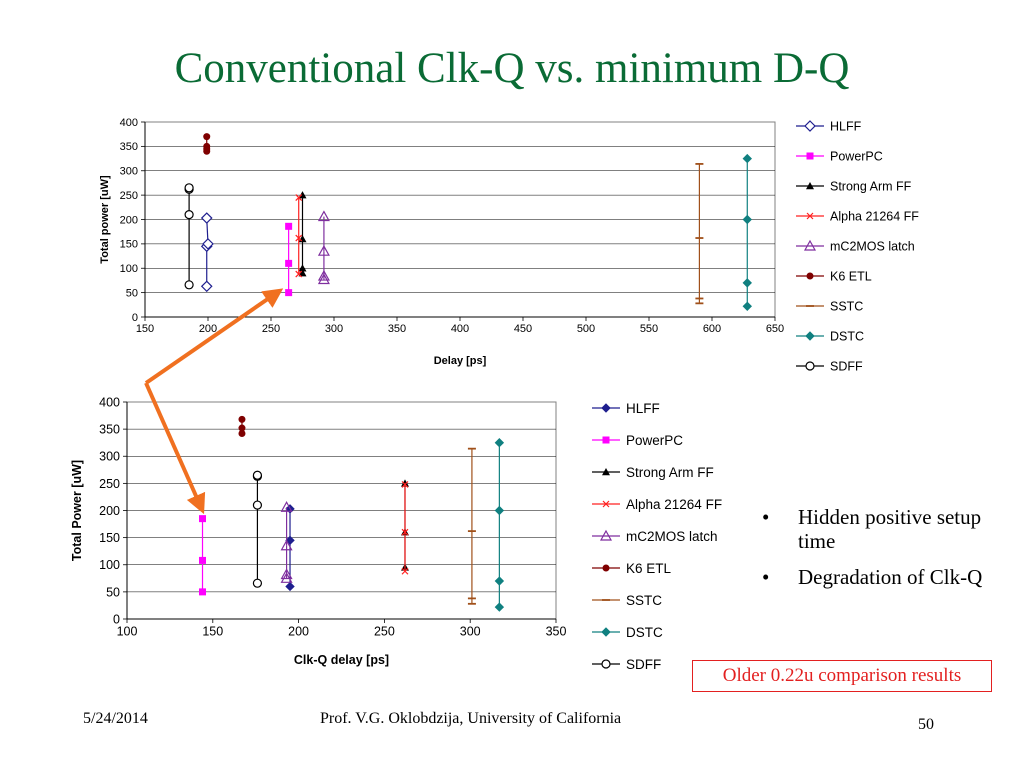 This screenshot has width=1024, height=768. I want to click on y-tick-label: 350, so click(109, 430).